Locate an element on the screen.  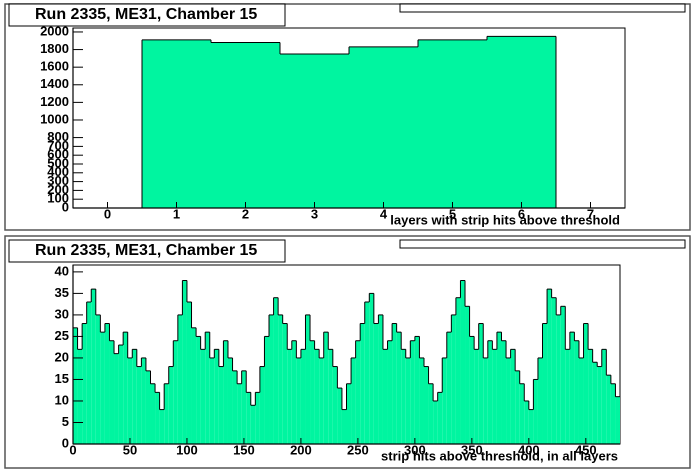
x-tick-label: 50 is located at coordinates (130, 449).